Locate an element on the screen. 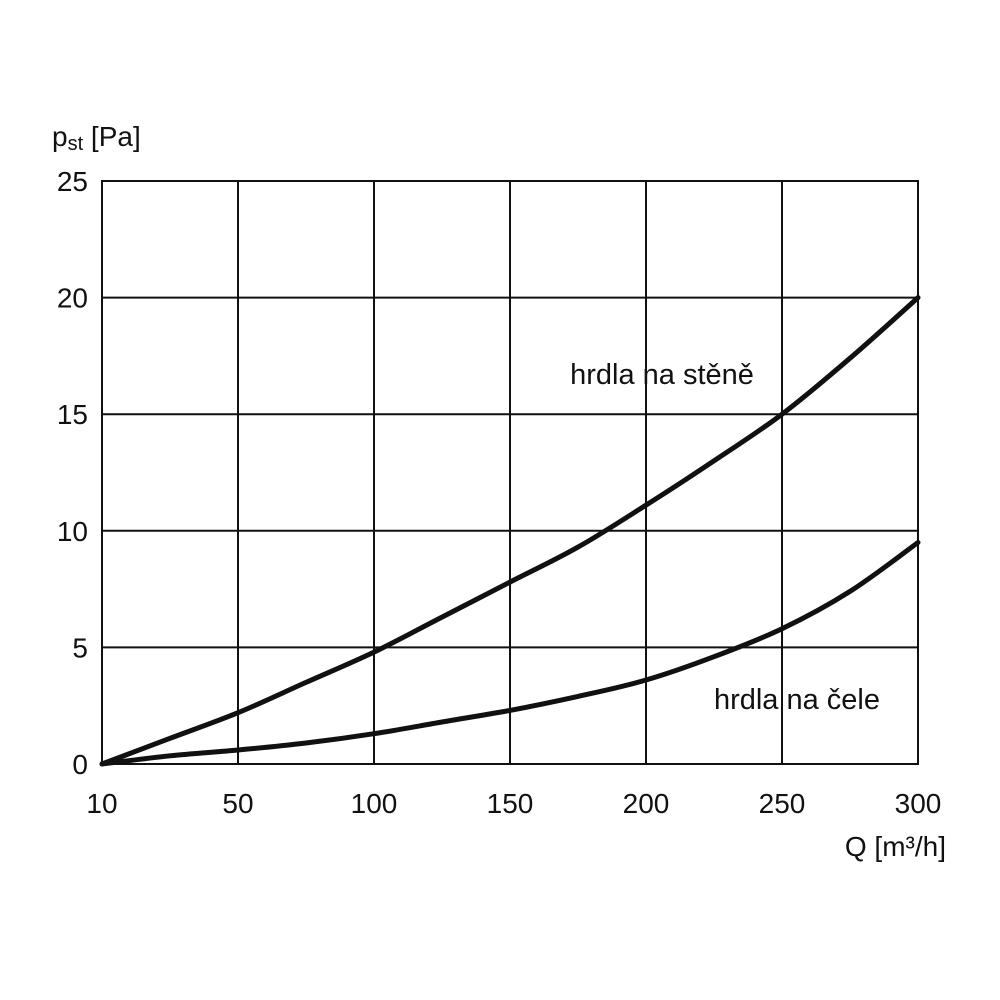 The width and height of the screenshot is (1000, 1000). x-tick-label: 50 is located at coordinates (237, 803).